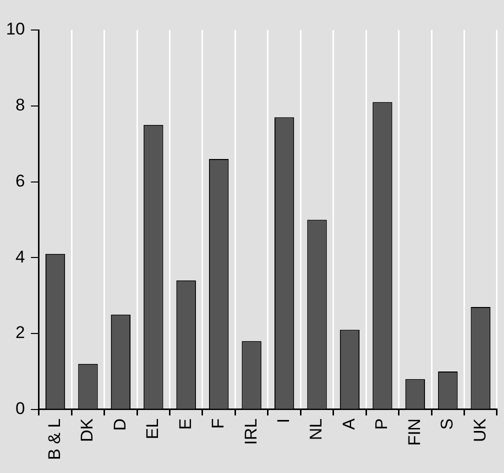  Describe the element at coordinates (20, 105) in the screenshot. I see `y-tick-label: 8` at that location.